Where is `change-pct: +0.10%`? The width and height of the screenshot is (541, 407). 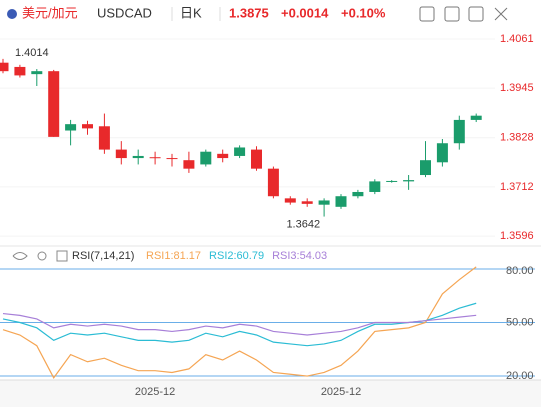
change-pct: +0.10% is located at coordinates (363, 12).